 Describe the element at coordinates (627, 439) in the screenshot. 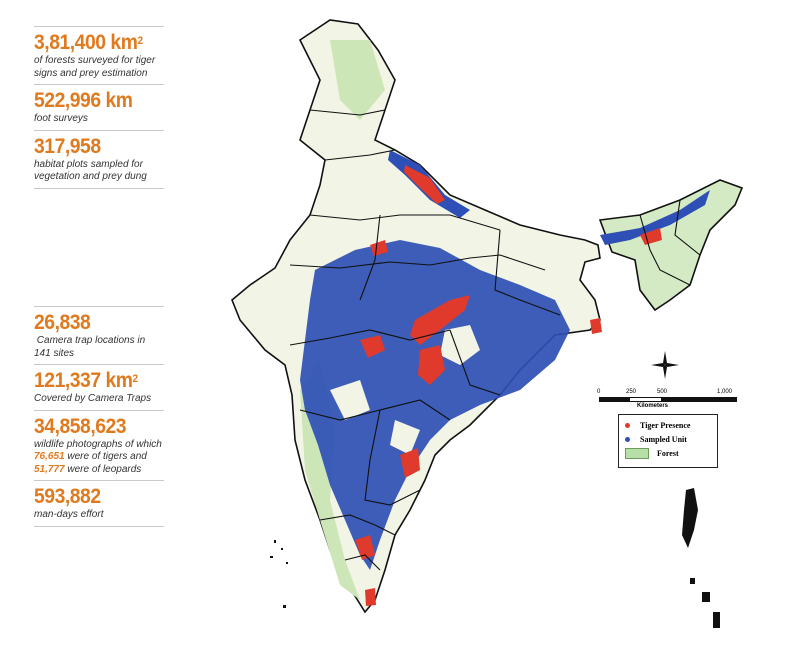

I see `sampled-dot-icon` at that location.